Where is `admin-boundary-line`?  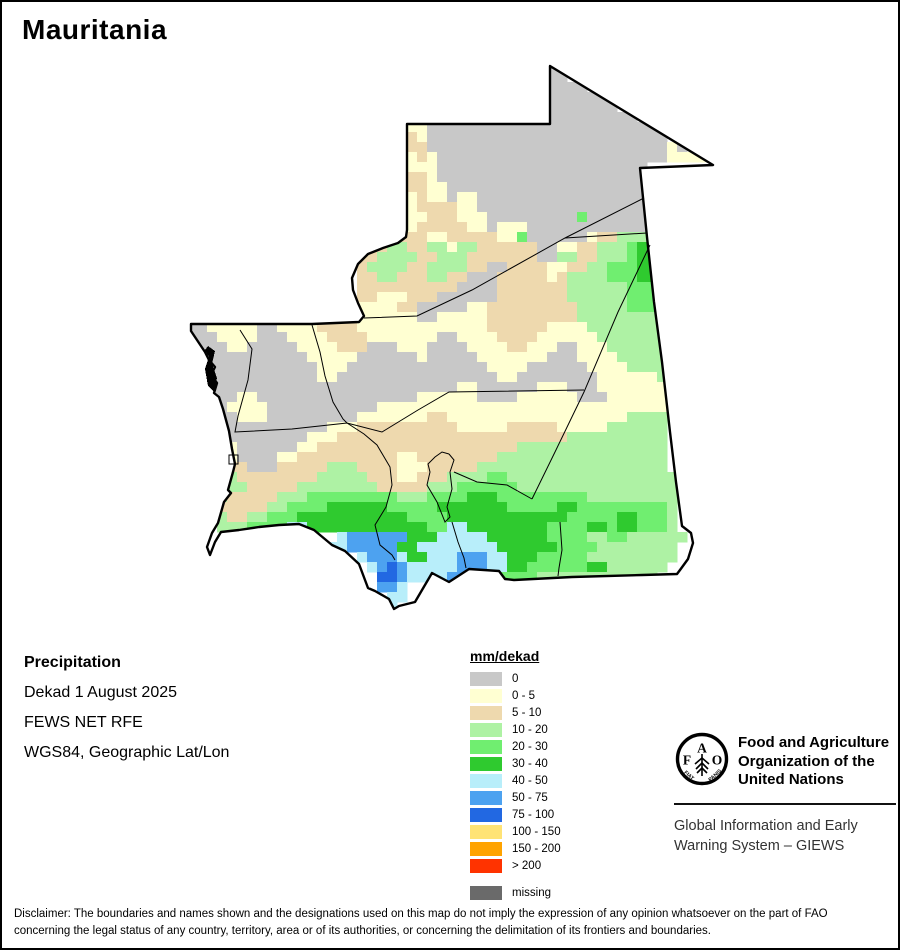 admin-boundary-line is located at coordinates (591, 372).